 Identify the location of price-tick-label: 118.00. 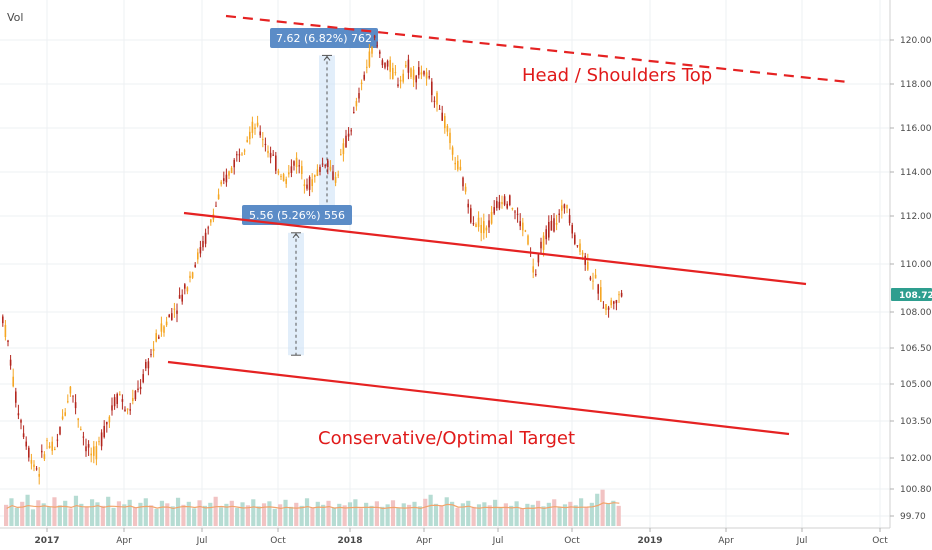
(916, 85).